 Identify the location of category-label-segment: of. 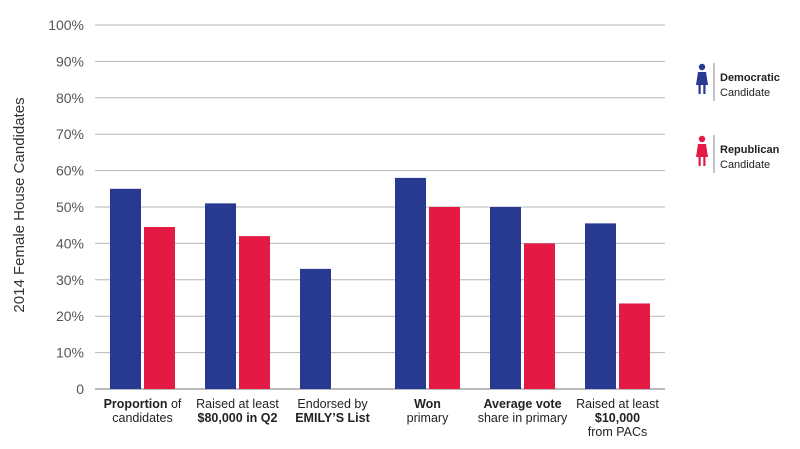
(174, 404).